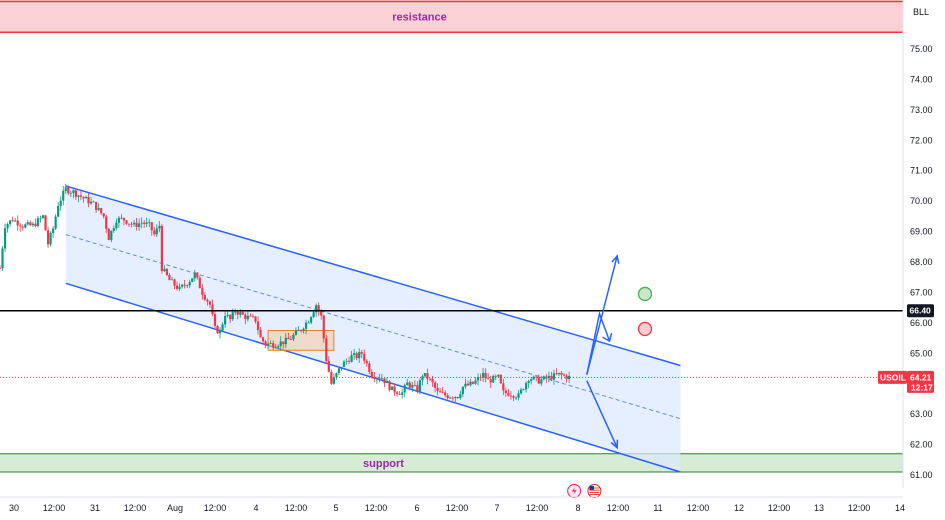 Image resolution: width=945 pixels, height=520 pixels. What do you see at coordinates (921, 414) in the screenshot?
I see `y-tick-label: 63.00` at bounding box center [921, 414].